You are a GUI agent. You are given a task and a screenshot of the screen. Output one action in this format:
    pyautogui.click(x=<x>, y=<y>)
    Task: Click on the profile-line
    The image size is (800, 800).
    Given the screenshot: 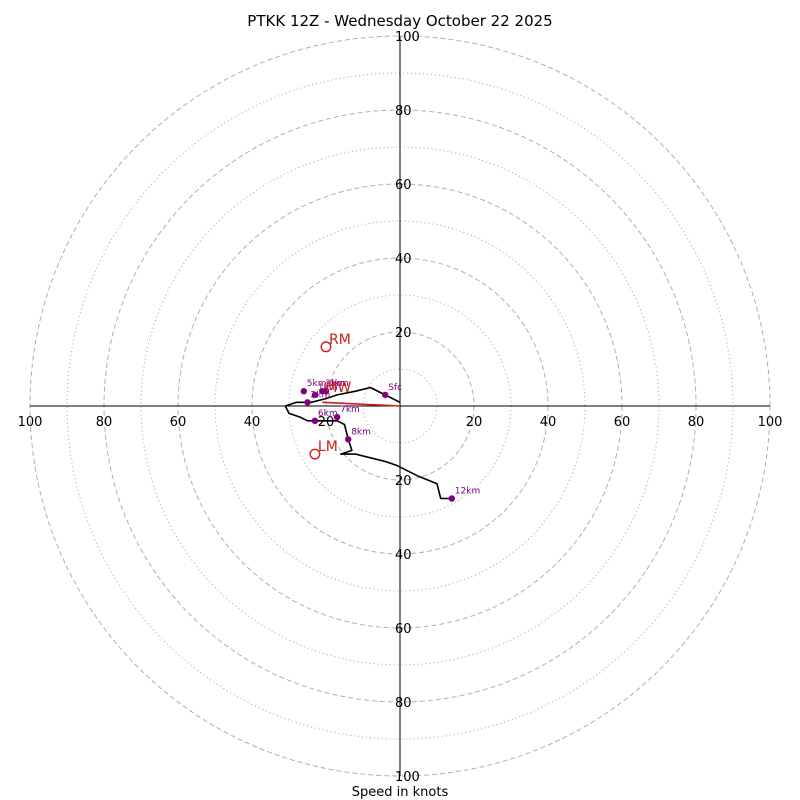 What is the action you would take?
    pyautogui.click(x=368, y=443)
    